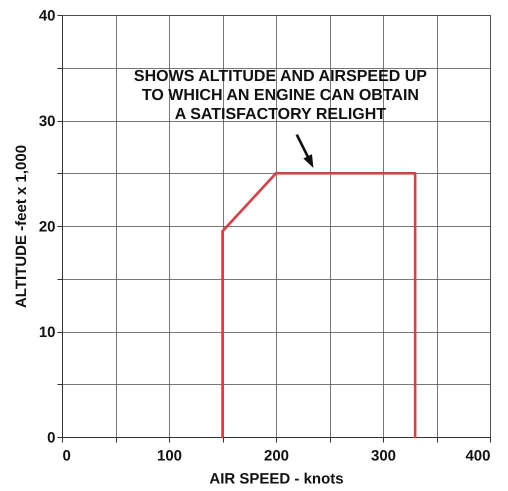 The height and width of the screenshot is (491, 508). What do you see at coordinates (477, 456) in the screenshot?
I see `x-tick-label: 400` at bounding box center [477, 456].